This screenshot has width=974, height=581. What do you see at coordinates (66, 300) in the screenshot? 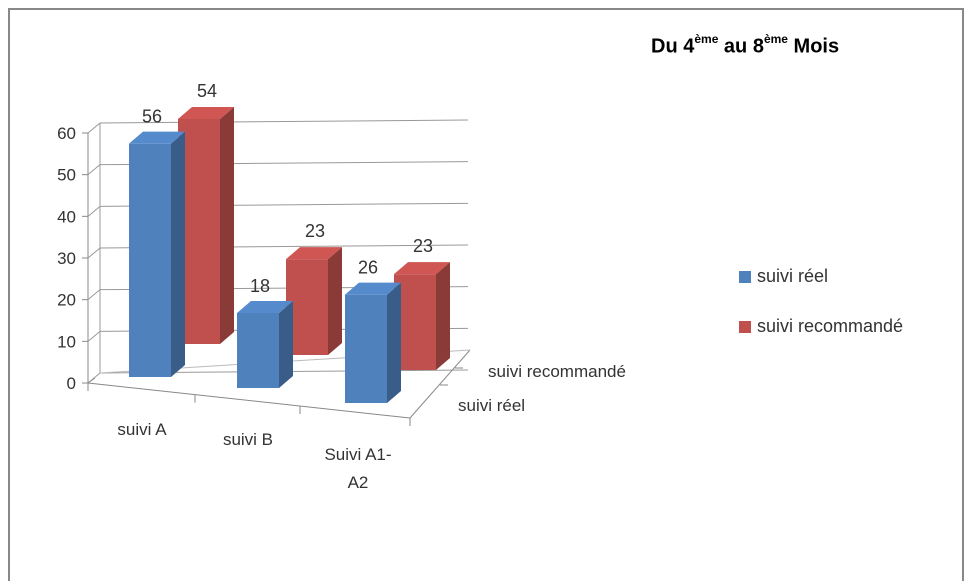
I see `y-tick-label: 20` at bounding box center [66, 300].